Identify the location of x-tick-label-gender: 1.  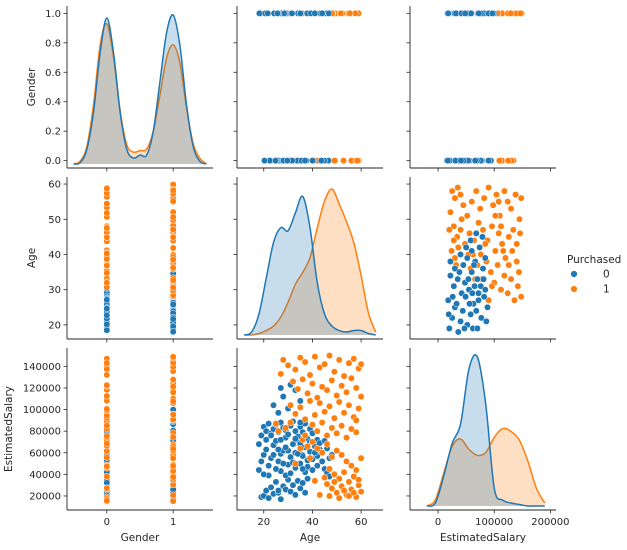
(173, 522).